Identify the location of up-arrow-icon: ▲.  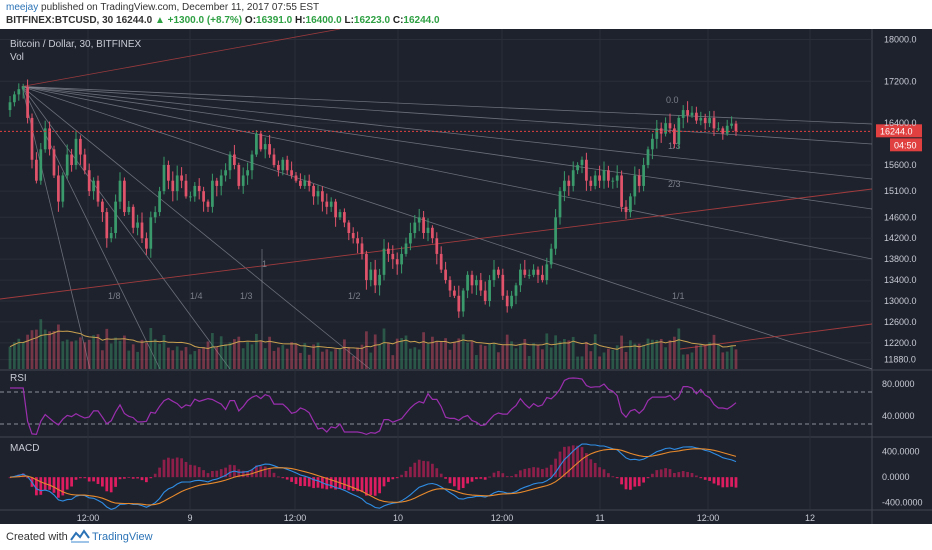
(159, 20).